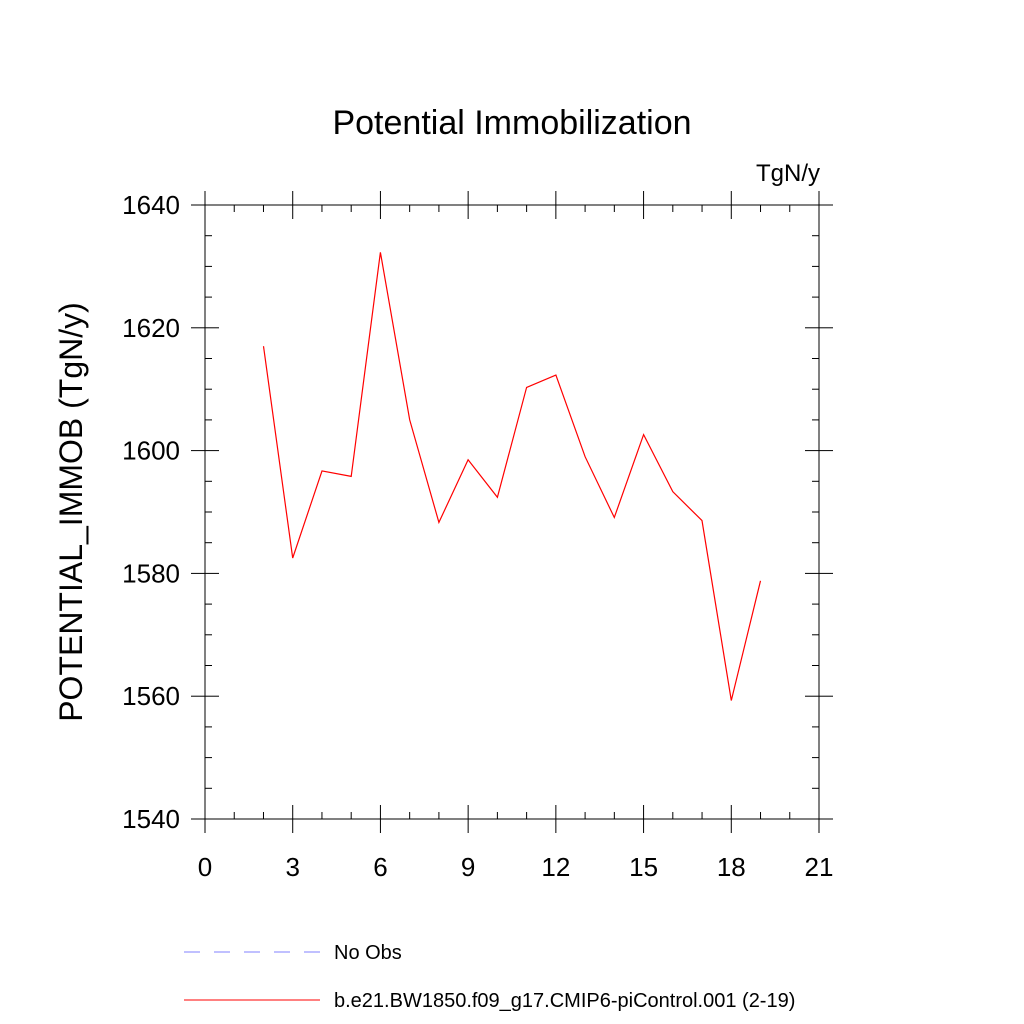  What do you see at coordinates (468, 867) in the screenshot?
I see `x-tick-label: 9` at bounding box center [468, 867].